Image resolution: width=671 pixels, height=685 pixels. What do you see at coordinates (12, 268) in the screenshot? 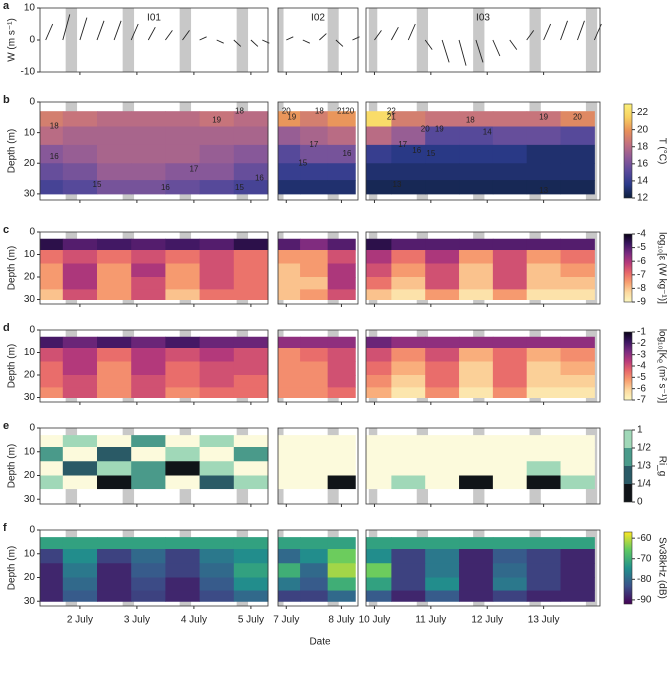
I see `y-axis-label: Depth (m)` at bounding box center [12, 268].